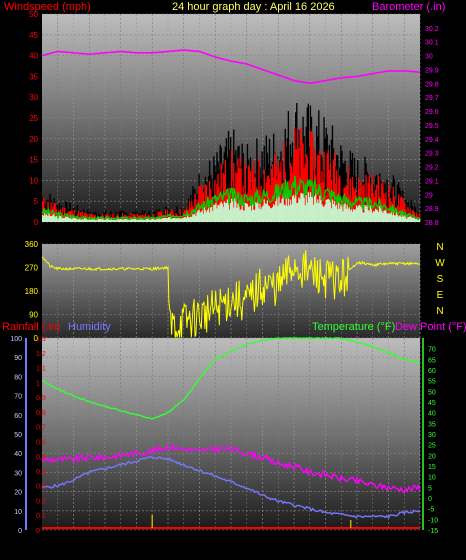 This screenshot has width=466, height=560. What do you see at coordinates (262, 232) in the screenshot?
I see `x-tick-label: 14` at bounding box center [262, 232].